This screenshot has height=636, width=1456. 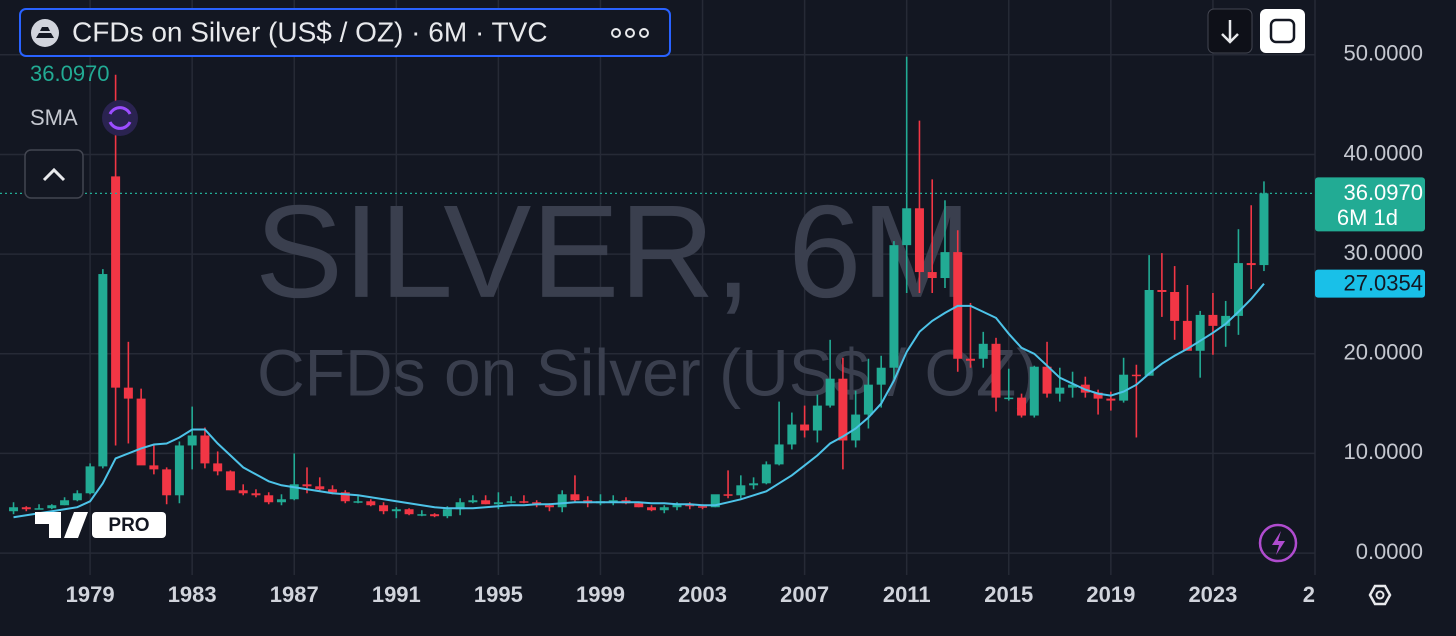 I want to click on y-tick-label: 40.0000, so click(x=1383, y=152).